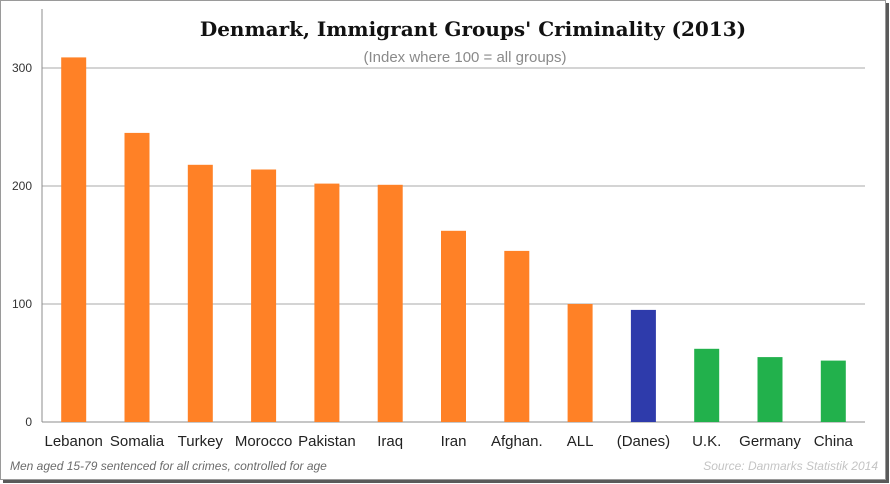 This screenshot has width=890, height=484. What do you see at coordinates (327, 302) in the screenshot?
I see `bar-pakistan` at bounding box center [327, 302].